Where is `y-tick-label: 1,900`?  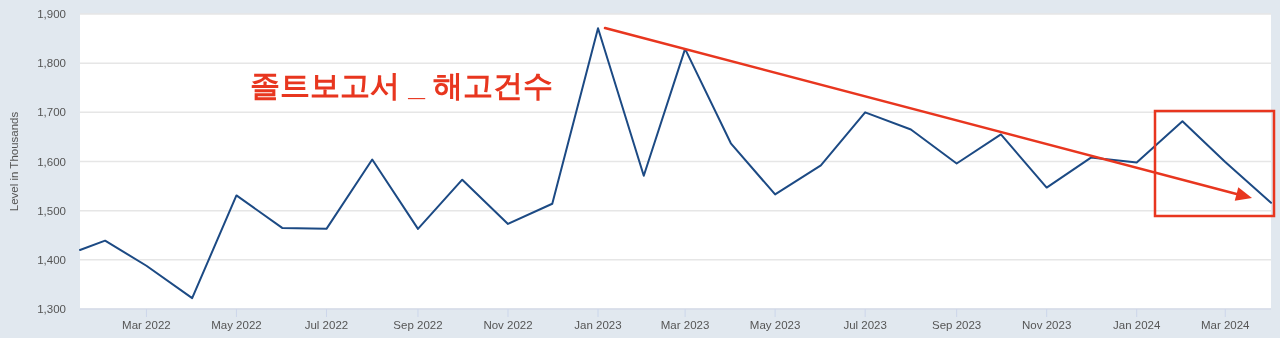 y-tick-label: 1,900 is located at coordinates (51, 14).